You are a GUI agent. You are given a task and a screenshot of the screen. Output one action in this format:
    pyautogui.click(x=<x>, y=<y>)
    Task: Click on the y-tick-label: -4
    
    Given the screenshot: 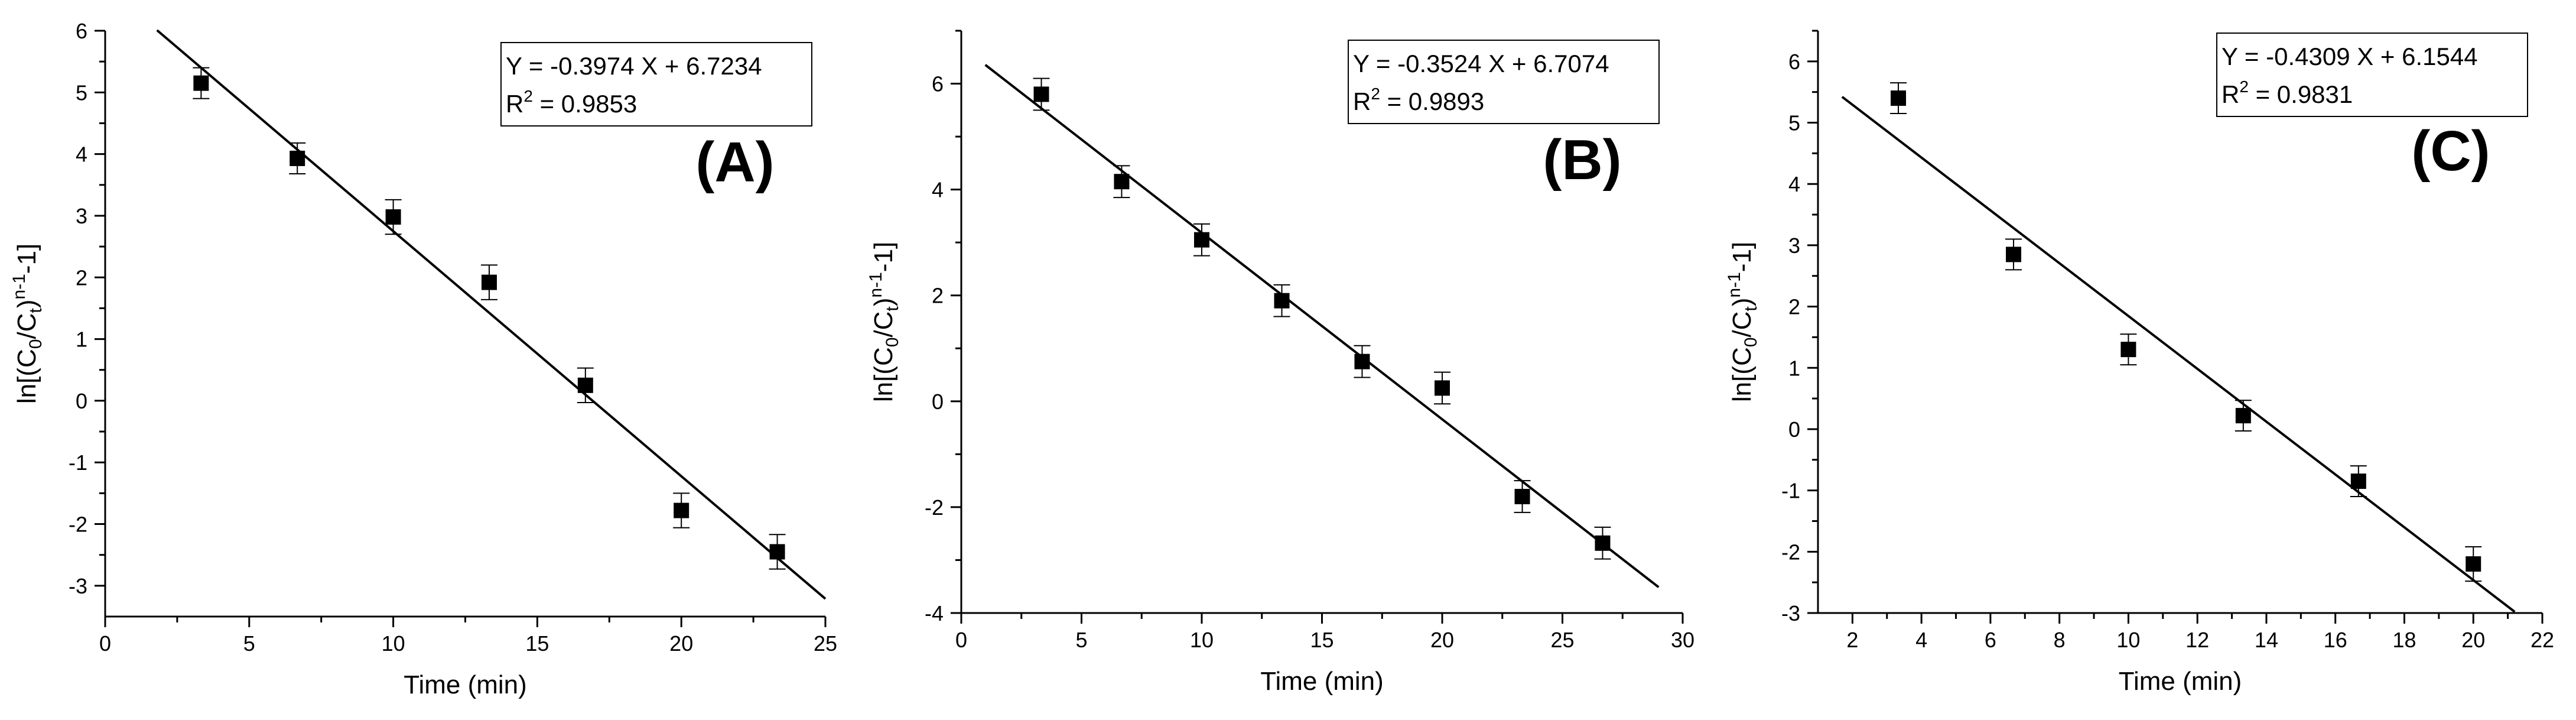 What is the action you would take?
    pyautogui.click(x=935, y=613)
    